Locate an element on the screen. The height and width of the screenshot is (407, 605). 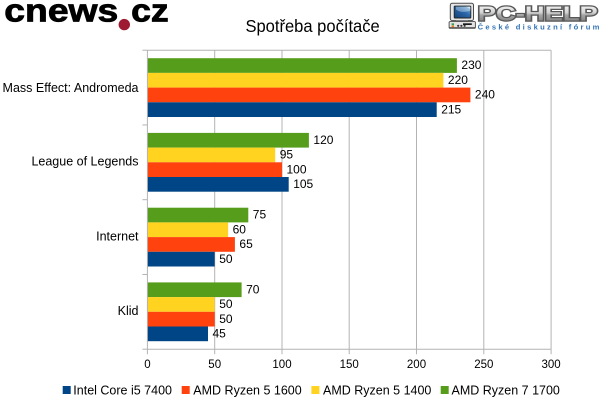
svg-text: 300 is located at coordinates (551, 365).